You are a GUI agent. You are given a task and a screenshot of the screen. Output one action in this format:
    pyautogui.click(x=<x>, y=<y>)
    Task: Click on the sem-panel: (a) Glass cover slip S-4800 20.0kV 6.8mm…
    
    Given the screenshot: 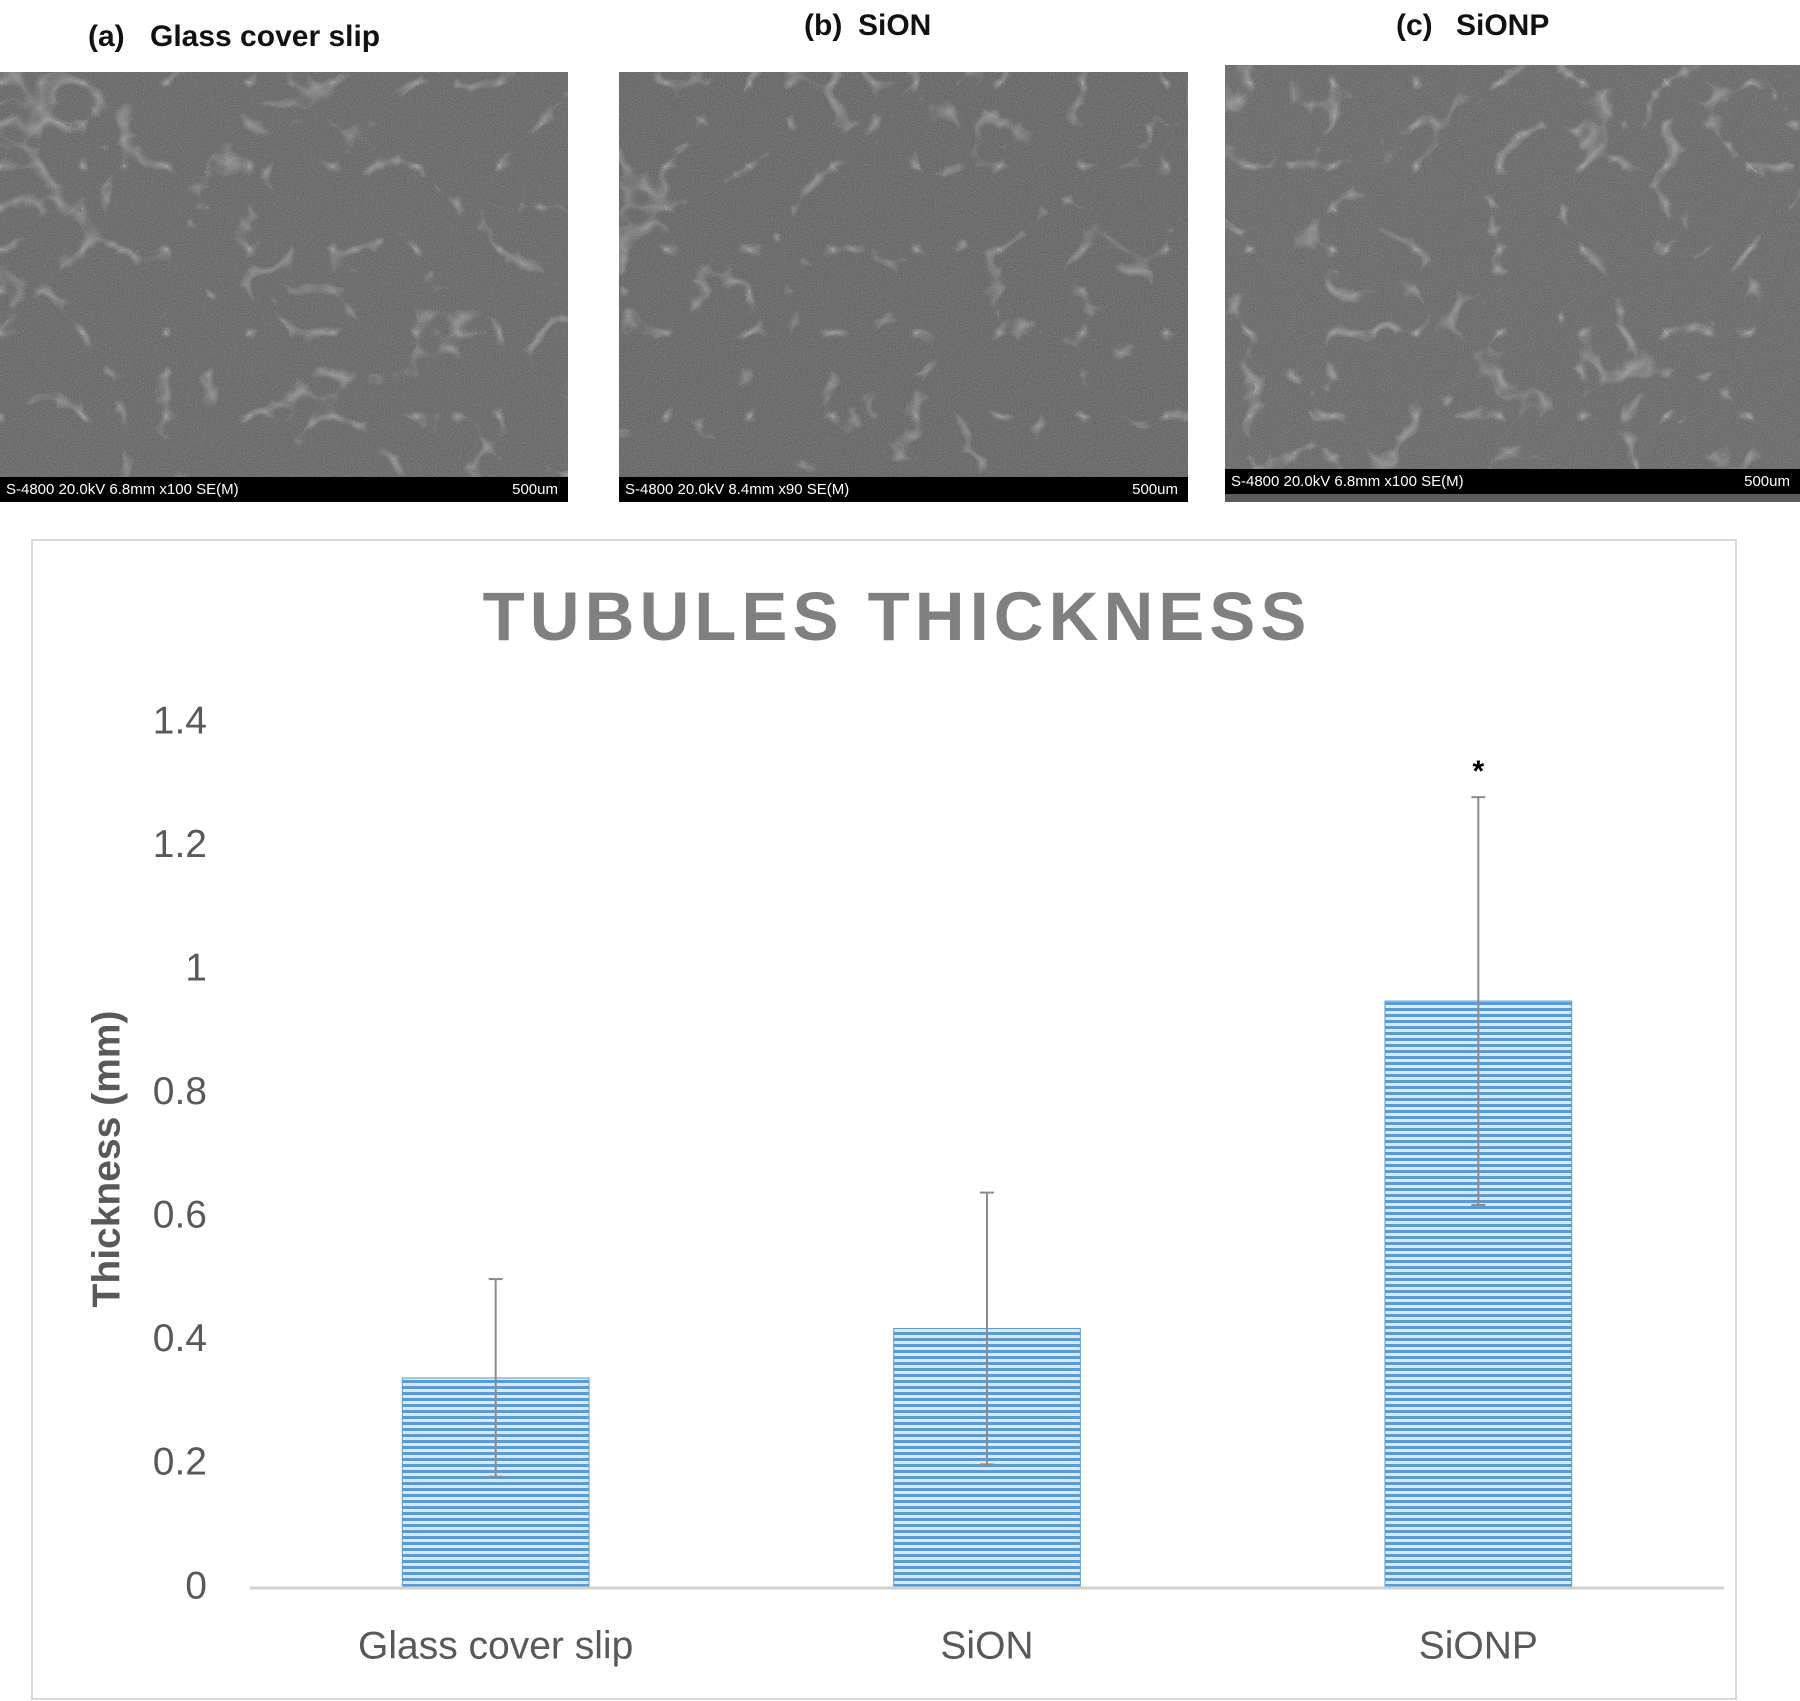 What is the action you would take?
    pyautogui.click(x=284, y=261)
    